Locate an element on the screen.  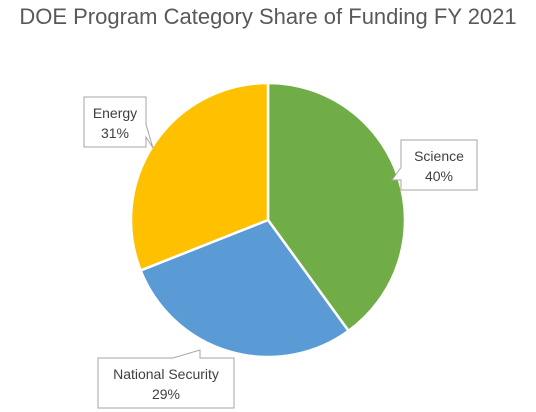
data-label-energy: Energy 31% is located at coordinates (118, 122).